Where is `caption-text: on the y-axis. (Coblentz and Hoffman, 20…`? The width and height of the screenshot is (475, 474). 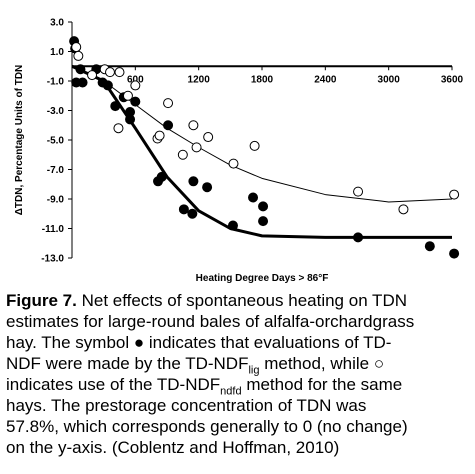
caption-text: on the y-axis. (Coblentz and Hoffman, 20… is located at coordinates (173, 447).